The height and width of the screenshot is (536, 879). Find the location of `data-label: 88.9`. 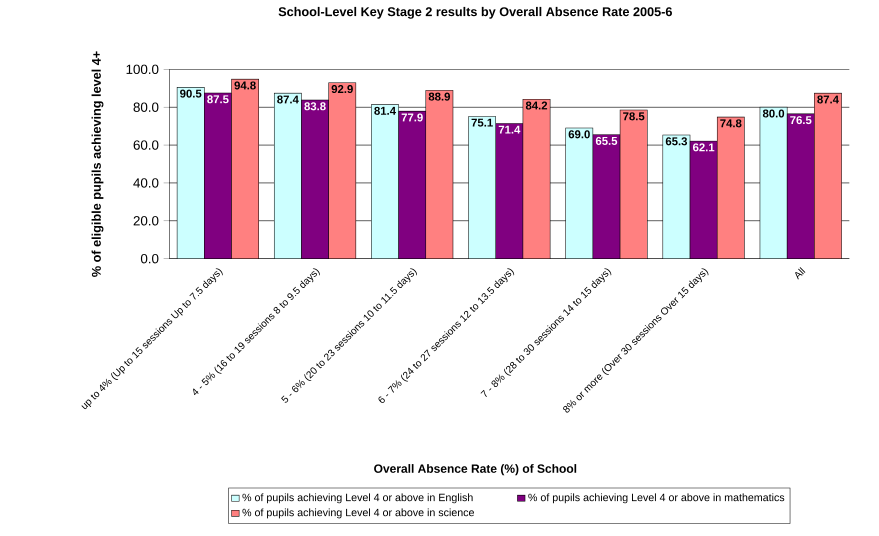

data-label: 88.9 is located at coordinates (439, 96).